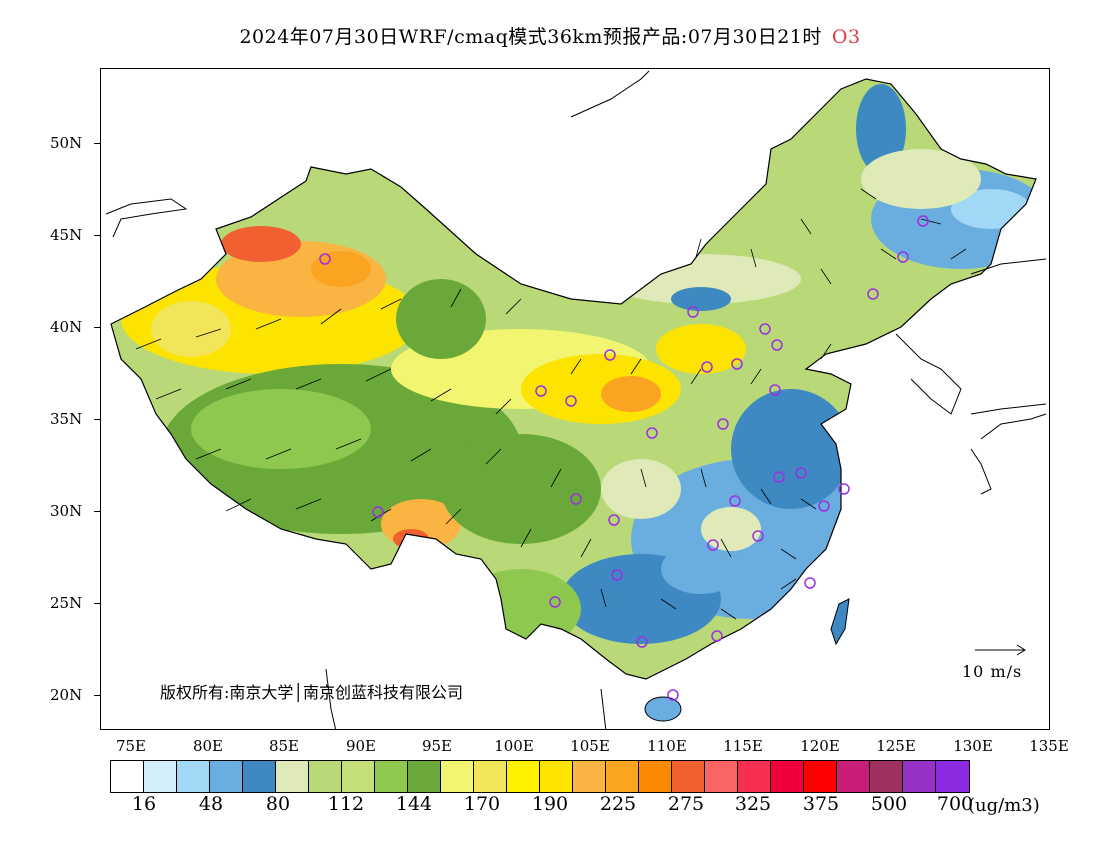 The image size is (1100, 850). What do you see at coordinates (312, 692) in the screenshot?
I see `copyright-notice: 版权所有:南京大学│南京创蓝科技有限公司` at bounding box center [312, 692].